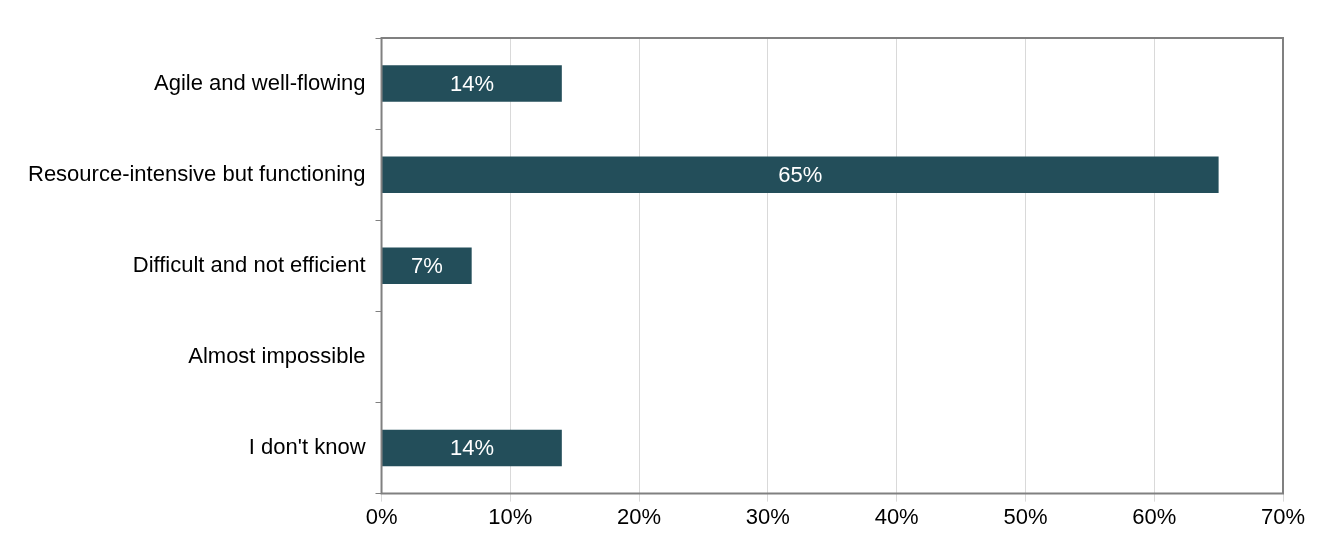  I want to click on x-tick-label: 70%, so click(1283, 516).